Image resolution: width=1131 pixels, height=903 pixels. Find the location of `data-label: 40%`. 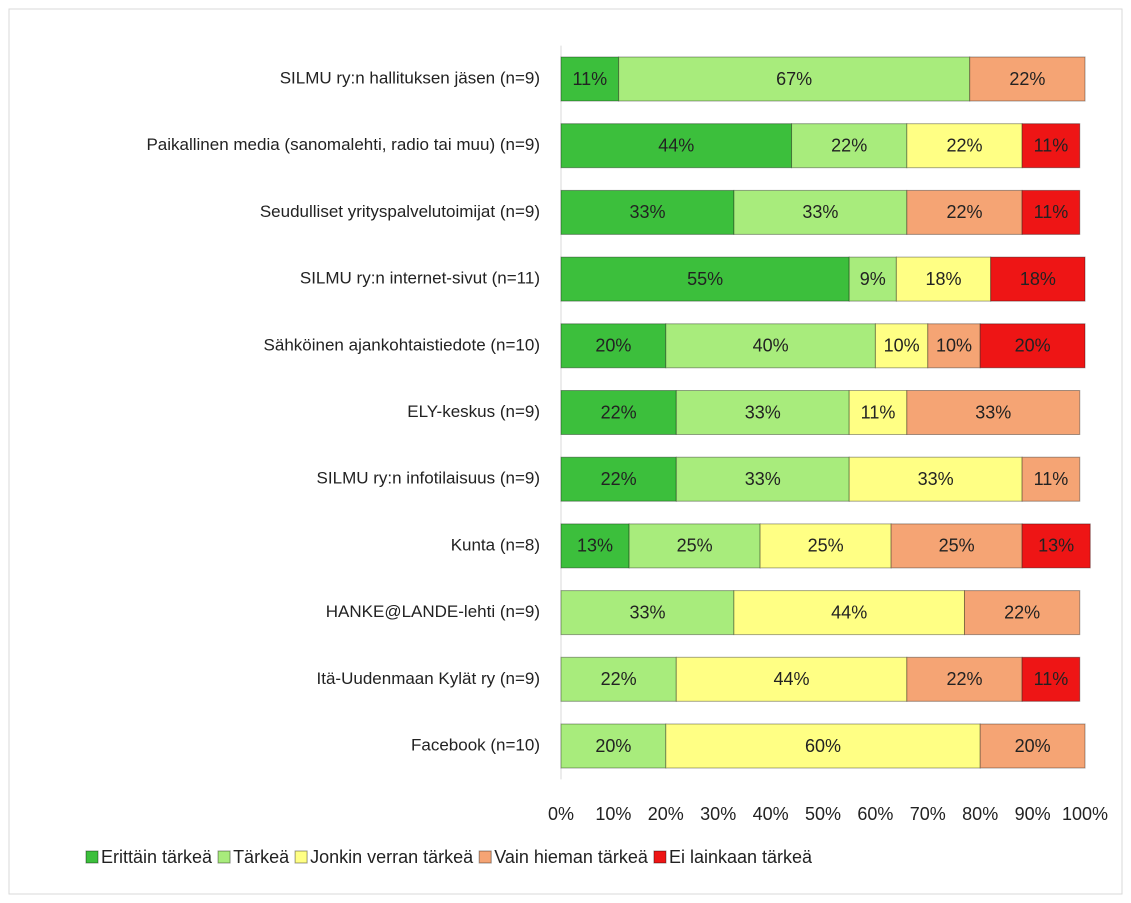

data-label: 40% is located at coordinates (771, 346).